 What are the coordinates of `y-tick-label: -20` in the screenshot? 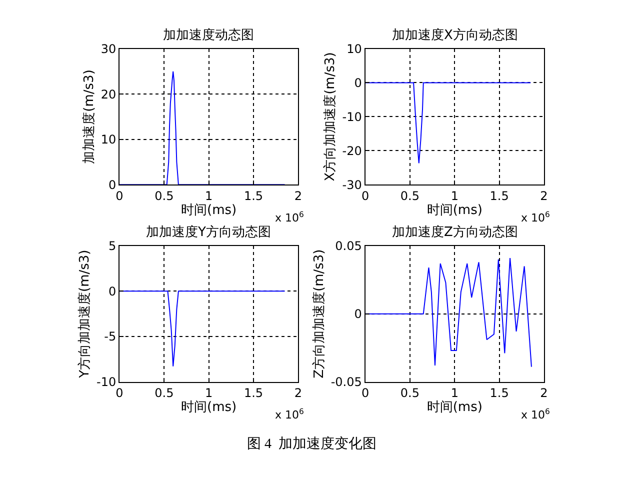 It's located at (352, 151).